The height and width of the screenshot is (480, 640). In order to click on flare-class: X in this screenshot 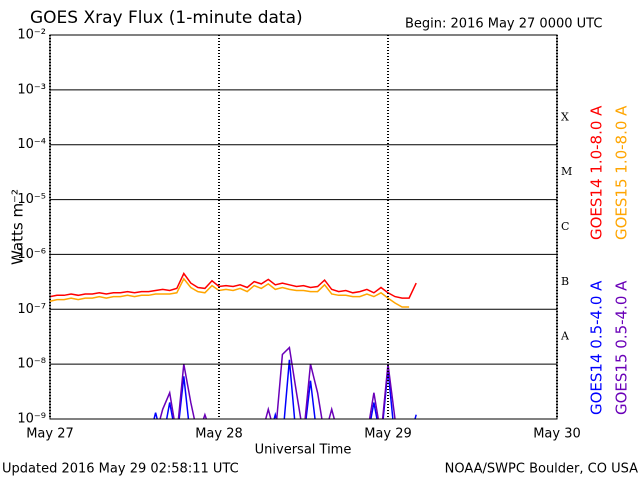, I will do `click(565, 116)`.